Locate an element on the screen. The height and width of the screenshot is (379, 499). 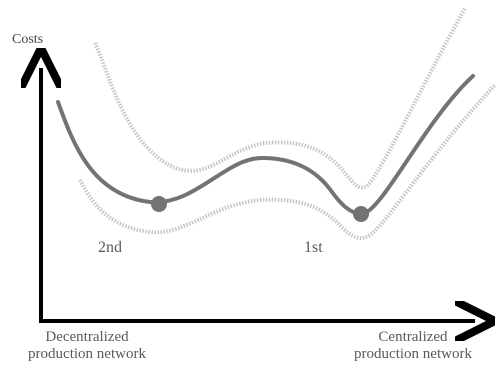
first-optimum-label: 1st is located at coordinates (313, 247).